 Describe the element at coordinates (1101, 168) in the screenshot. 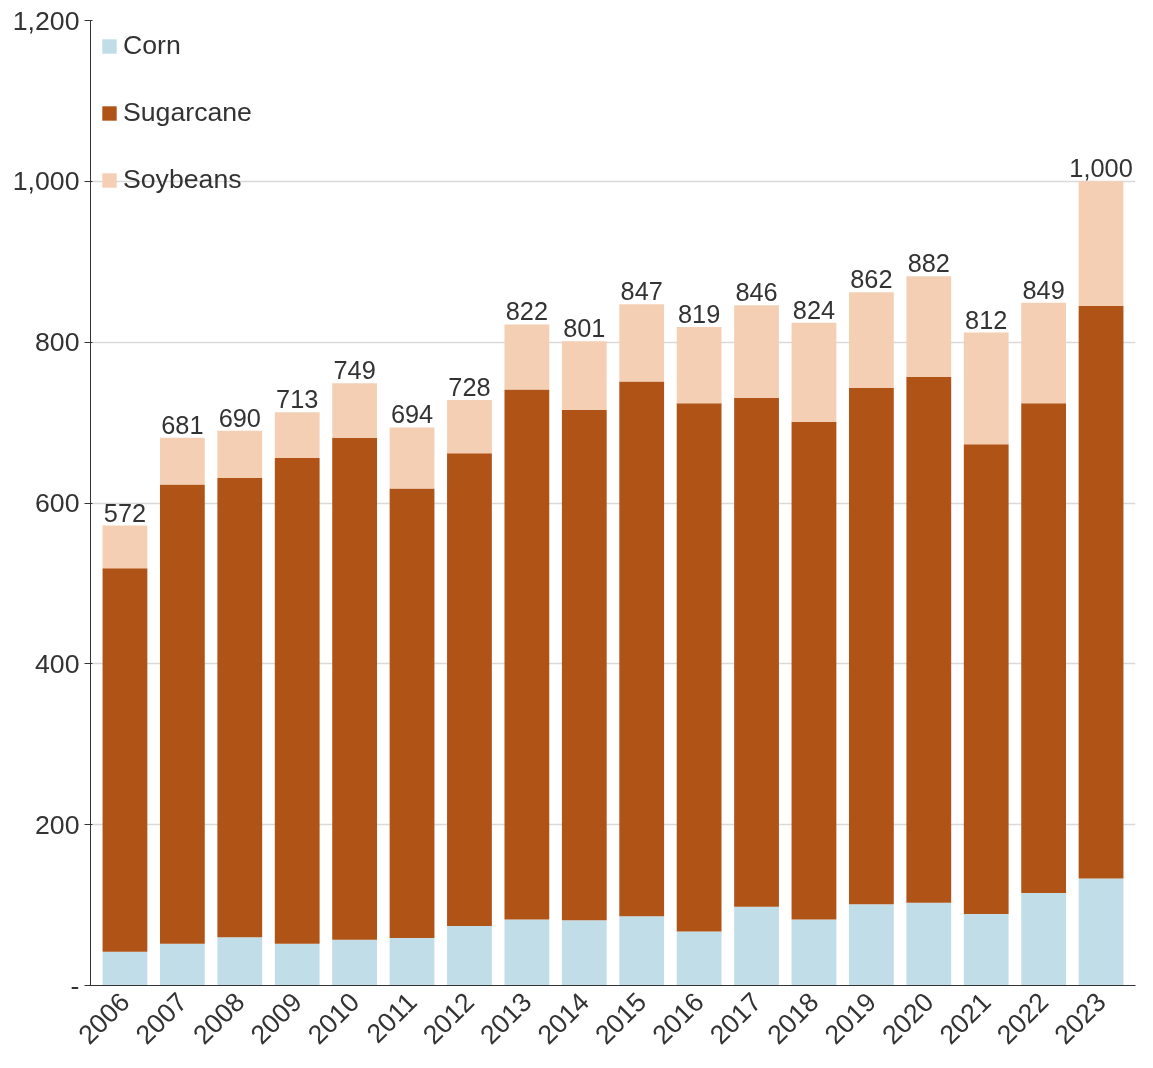

I see `total-label: 1,000` at that location.